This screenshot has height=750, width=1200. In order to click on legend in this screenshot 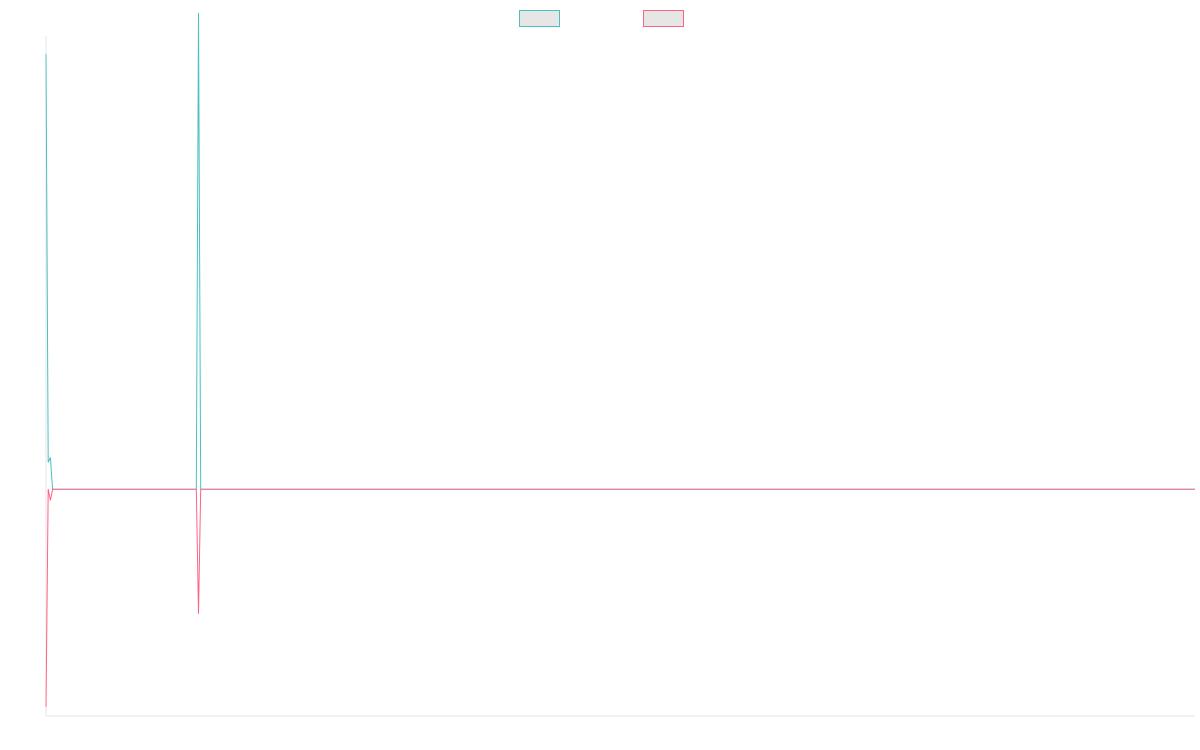, I will do `click(601, 18)`.